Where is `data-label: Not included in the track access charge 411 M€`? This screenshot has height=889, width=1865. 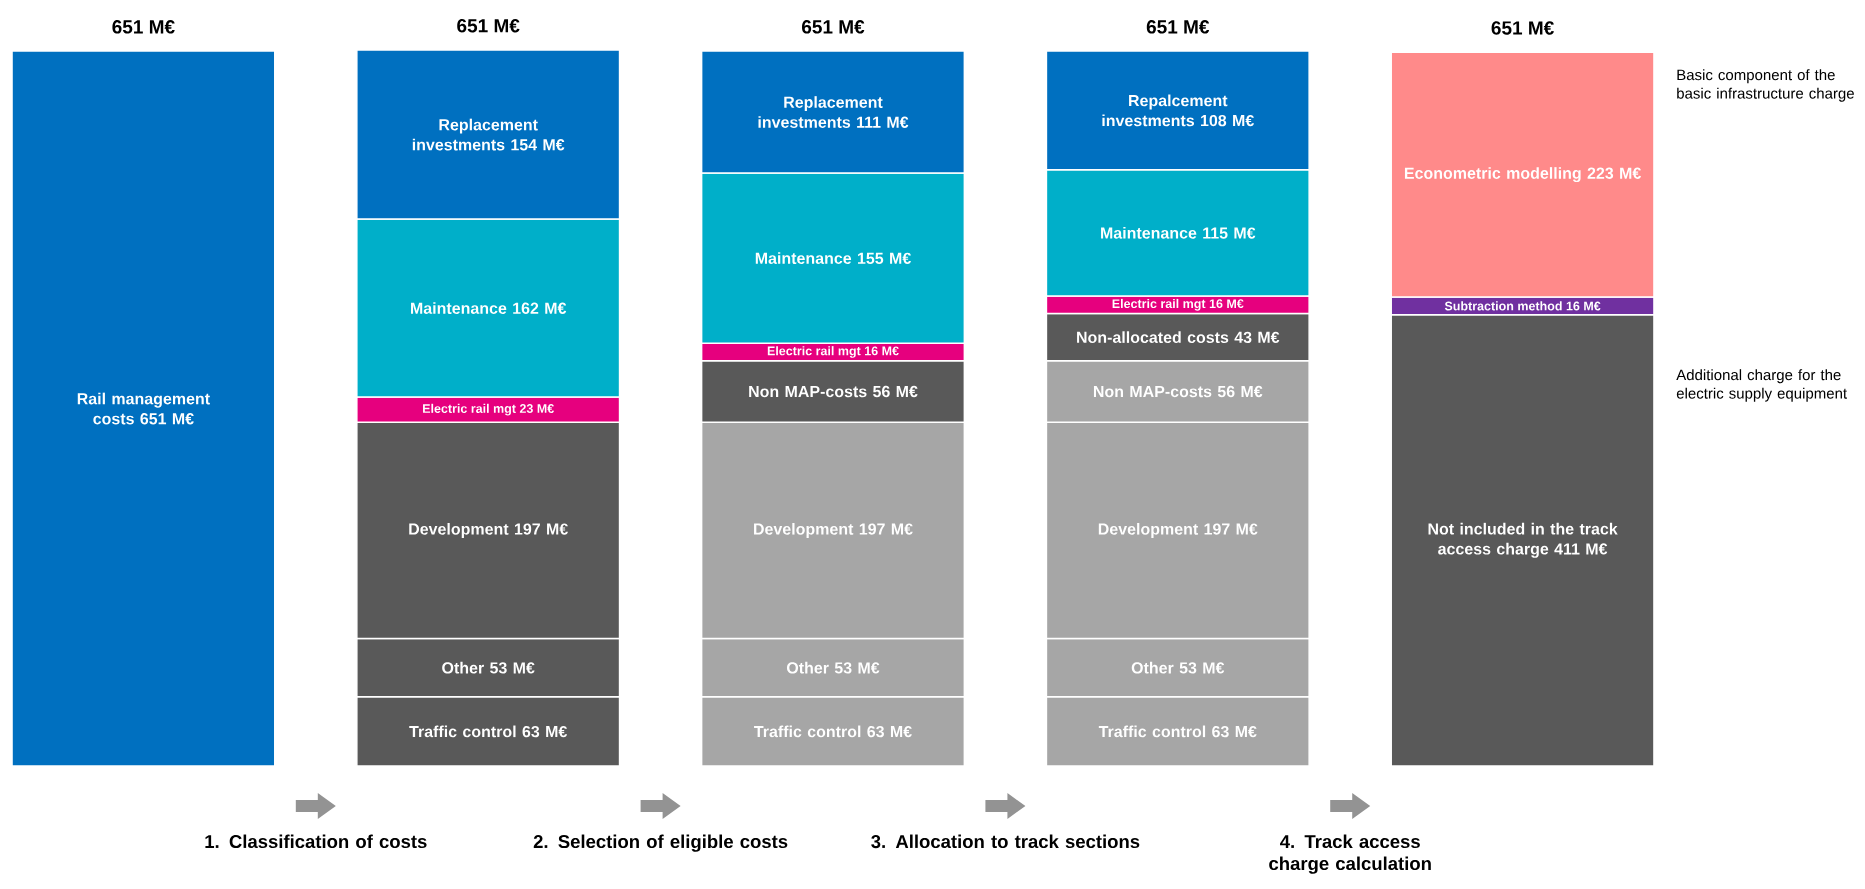 data-label: Not included in the track access charge 411 M€ is located at coordinates (1523, 540).